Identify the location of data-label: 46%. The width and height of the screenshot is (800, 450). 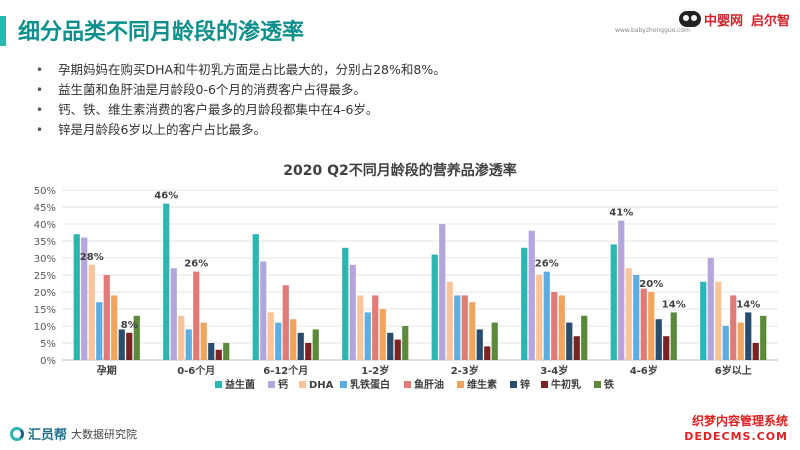
(166, 196).